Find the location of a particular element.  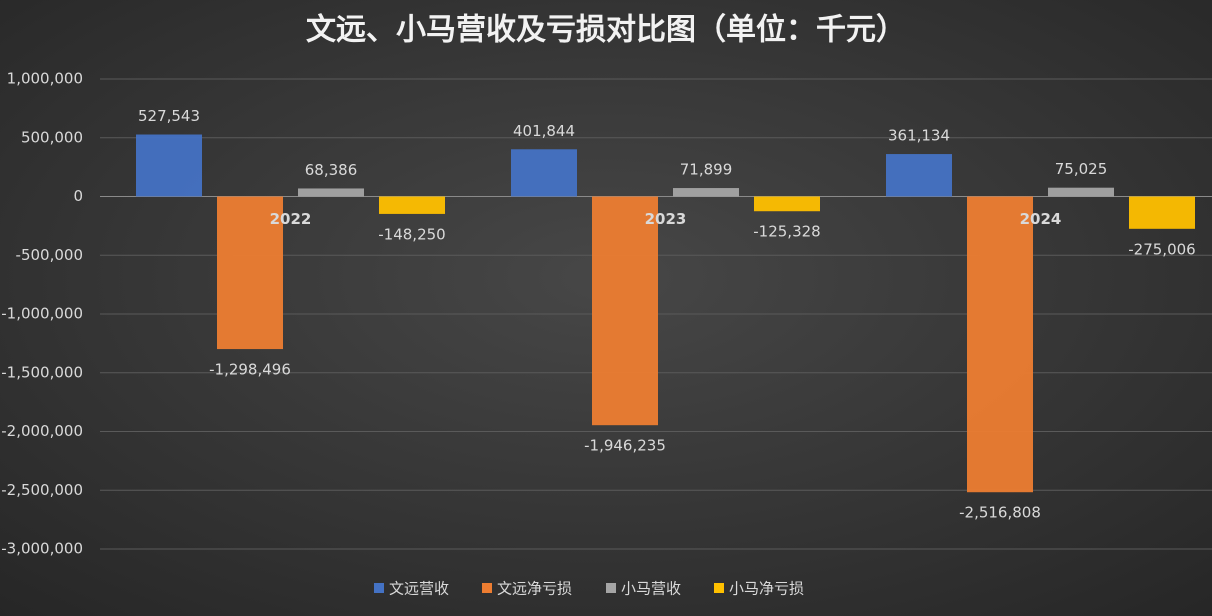

legend-label: 文远净亏损 is located at coordinates (534, 589).